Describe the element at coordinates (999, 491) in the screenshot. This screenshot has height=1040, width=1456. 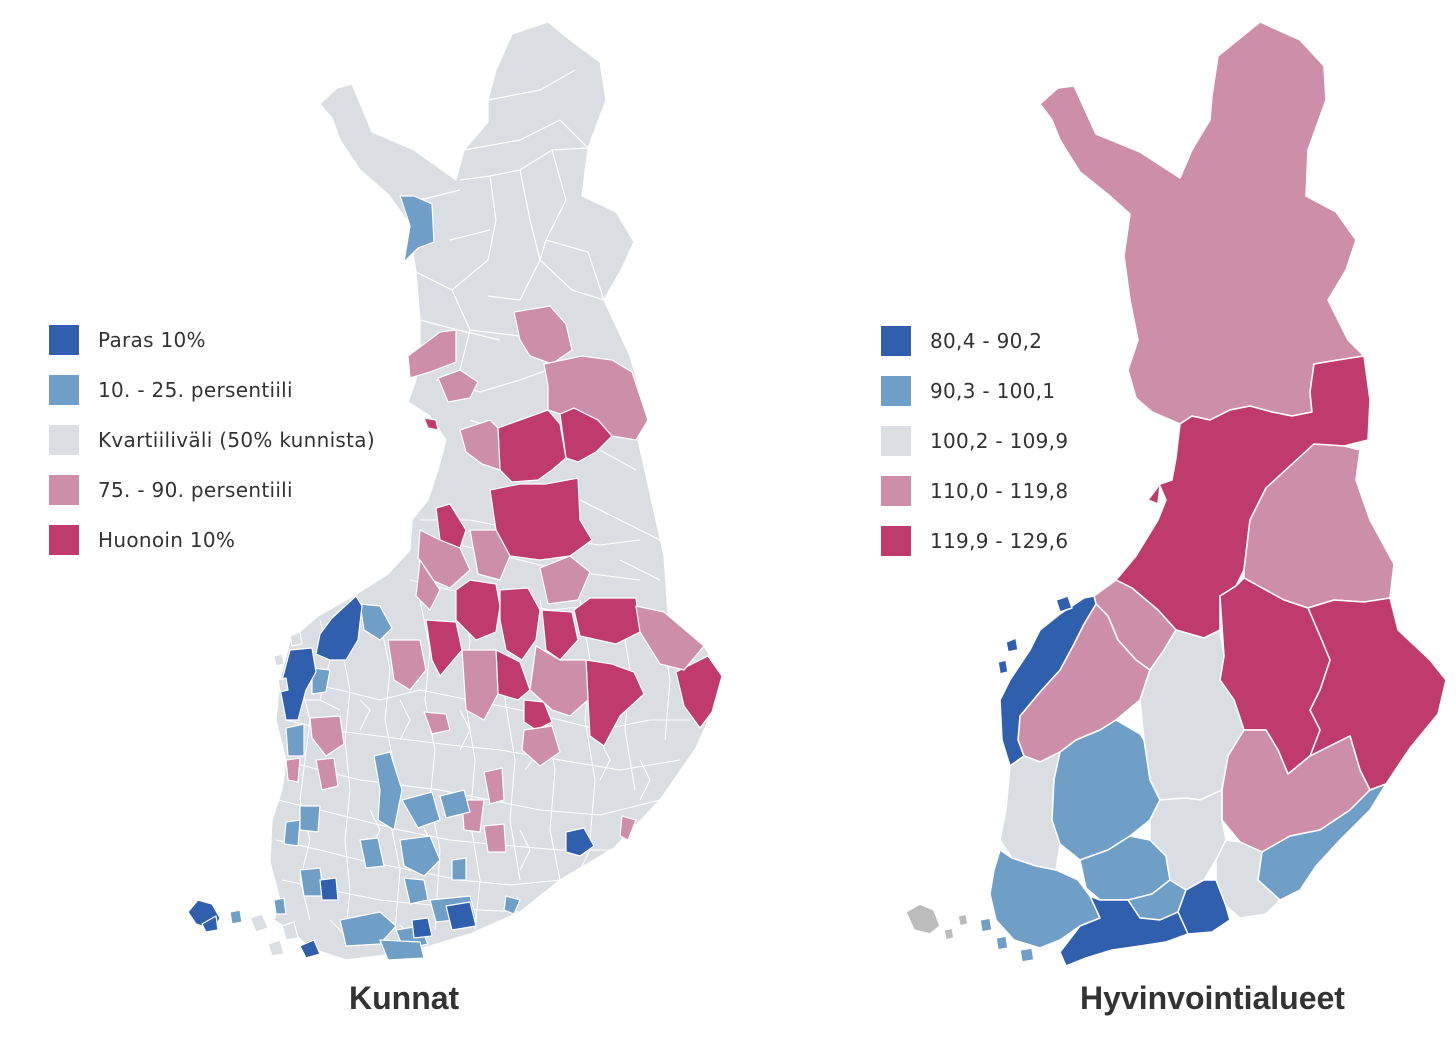
I see `legend-label: 110,0 - 119,8` at that location.